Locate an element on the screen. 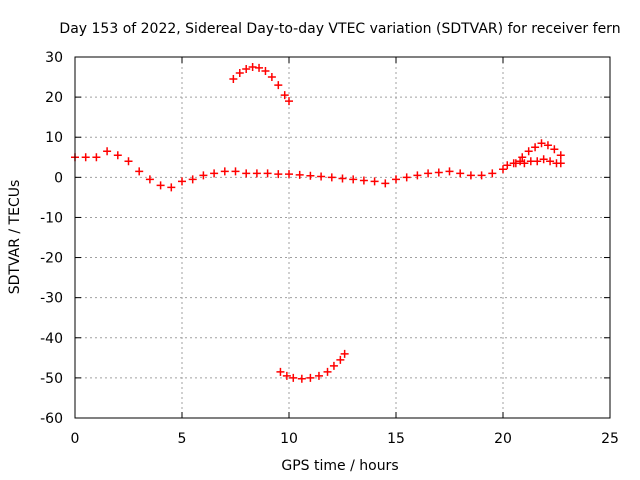 The width and height of the screenshot is (640, 480). y-tick-label: -10 is located at coordinates (51, 218).